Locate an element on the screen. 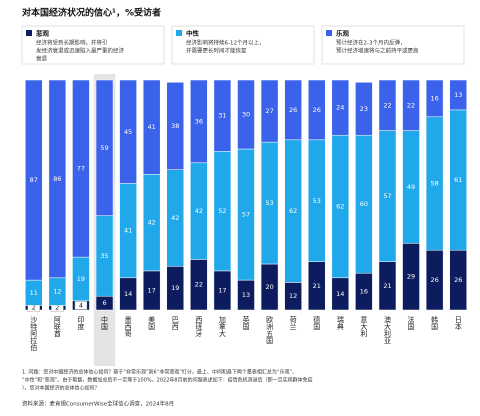 This screenshot has width=480, height=416. legend-description: 经济将受到长期影响，并将引 is located at coordinates (72, 43).